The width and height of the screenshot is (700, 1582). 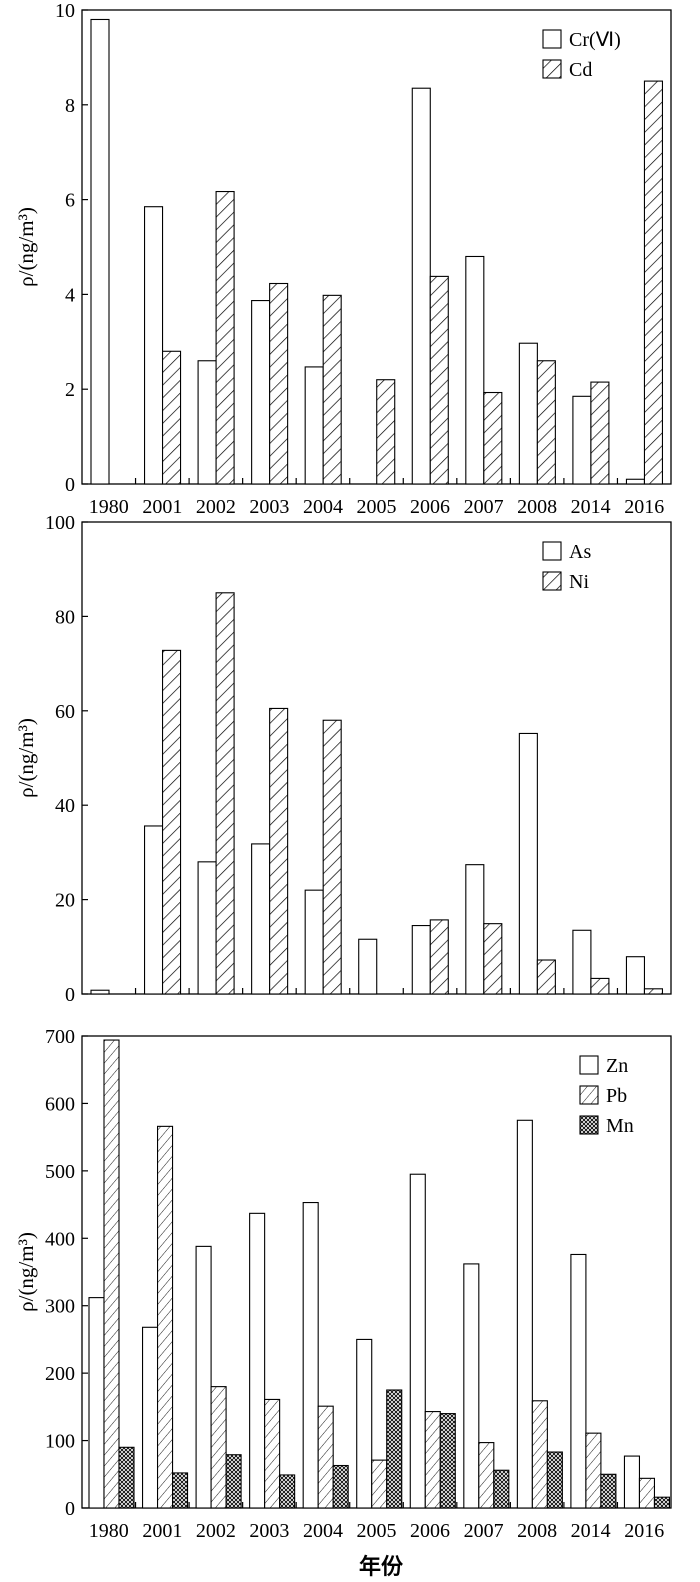 I want to click on y-tick-label: 300, so click(x=60, y=1307).